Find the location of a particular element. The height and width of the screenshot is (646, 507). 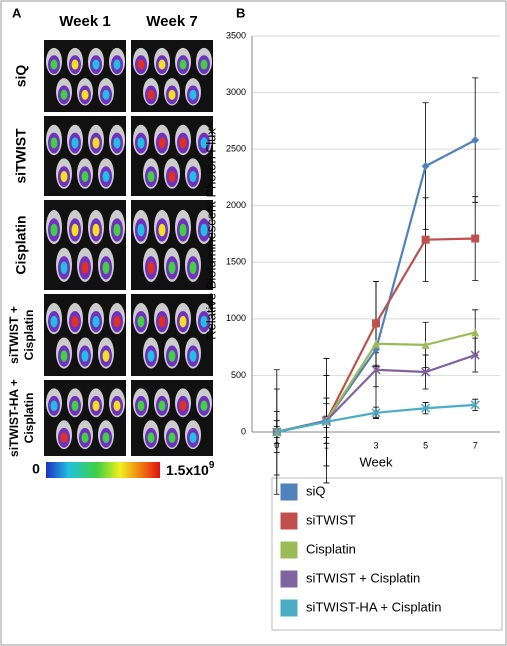

column-label: Week 1 is located at coordinates (84, 21).